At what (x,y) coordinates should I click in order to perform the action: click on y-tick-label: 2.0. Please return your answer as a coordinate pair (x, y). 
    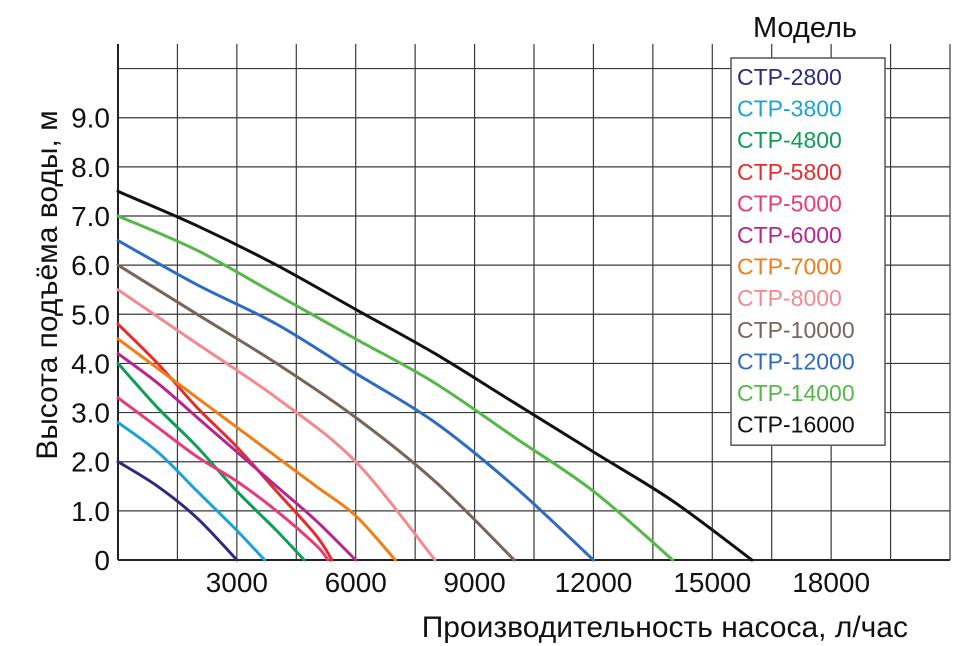
    Looking at the image, I should click on (90, 462).